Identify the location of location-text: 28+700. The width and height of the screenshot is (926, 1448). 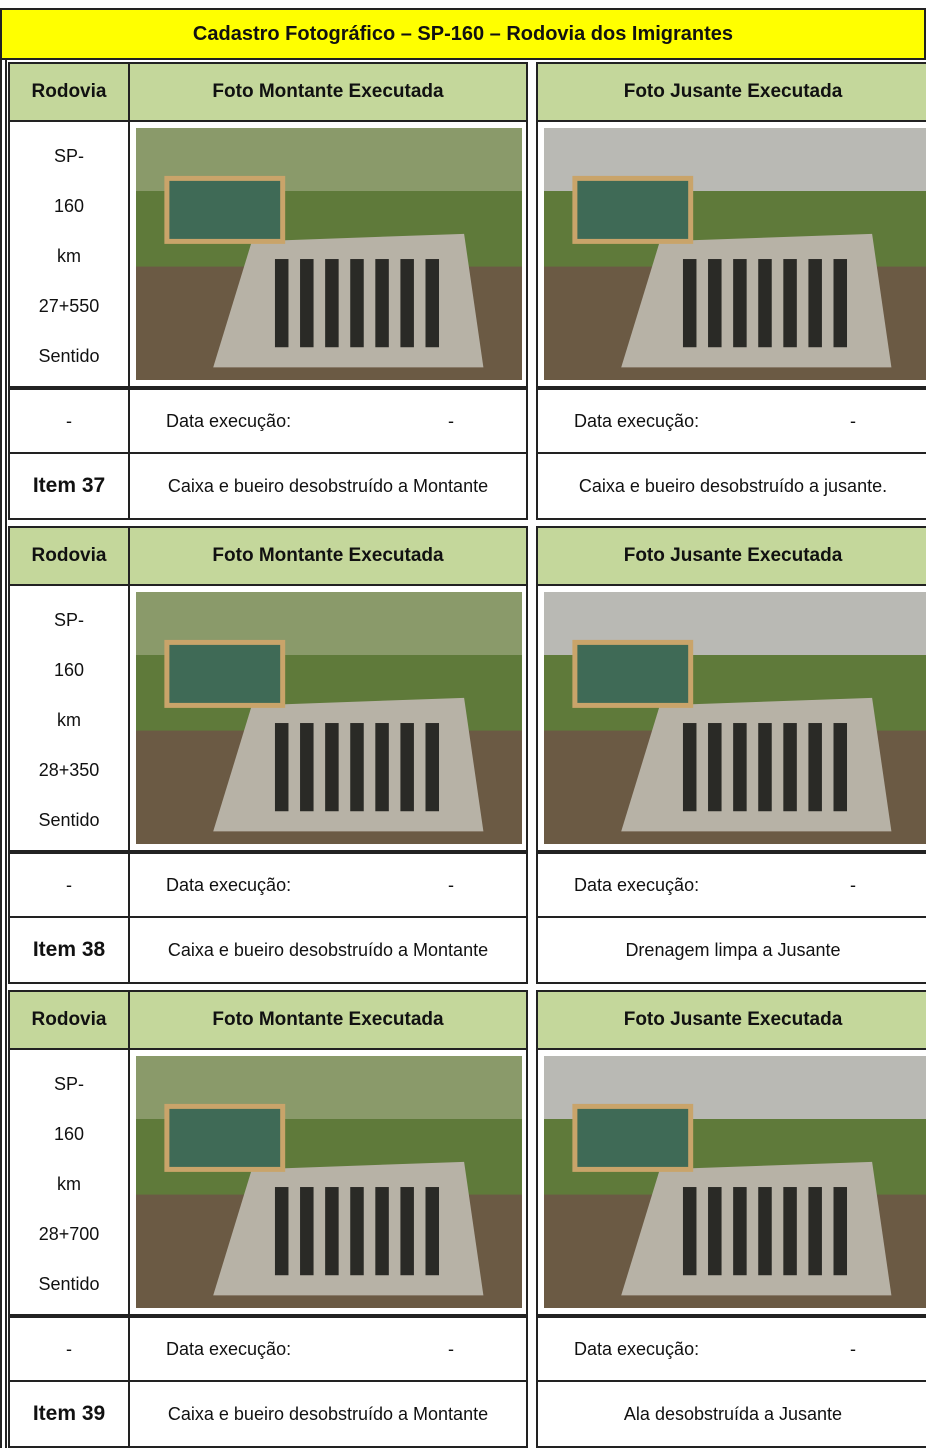
(69, 1234).